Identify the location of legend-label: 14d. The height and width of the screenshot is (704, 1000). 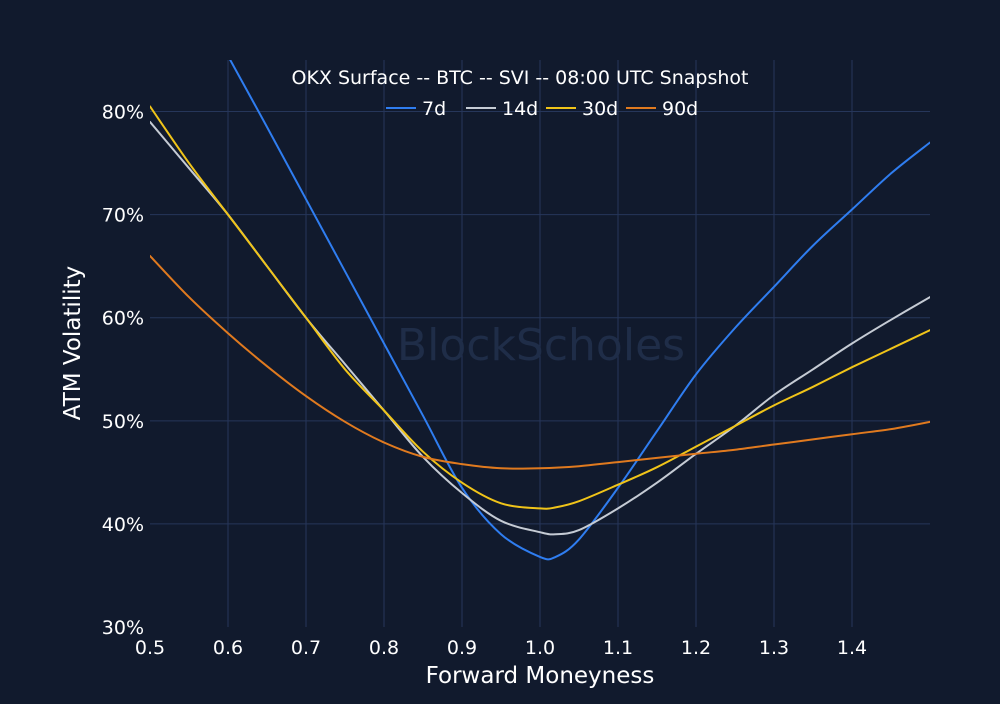
(520, 109).